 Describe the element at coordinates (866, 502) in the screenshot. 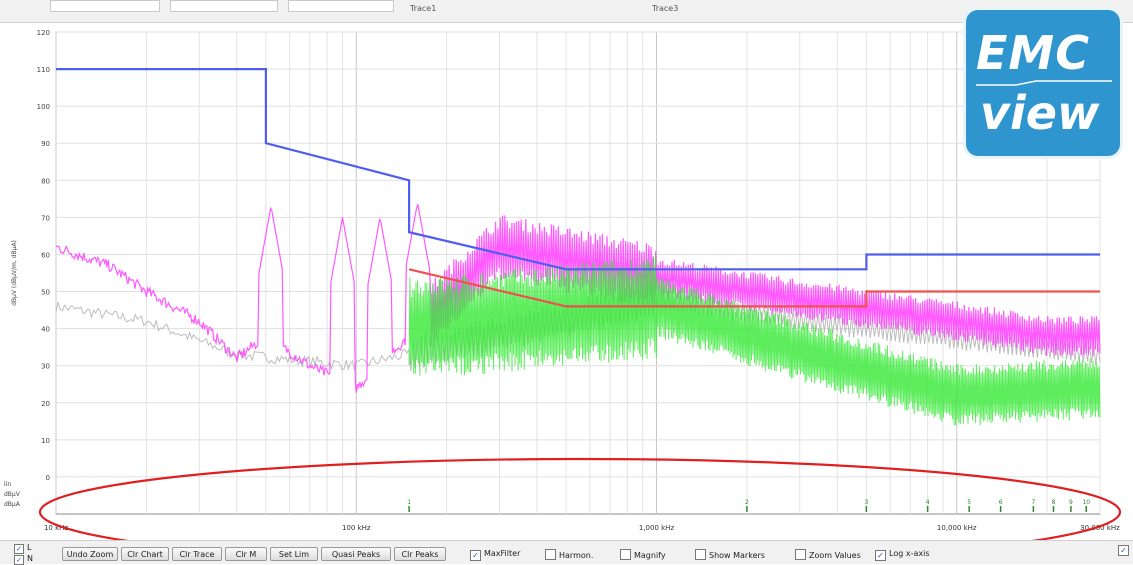

I see `marker-label: 3` at that location.